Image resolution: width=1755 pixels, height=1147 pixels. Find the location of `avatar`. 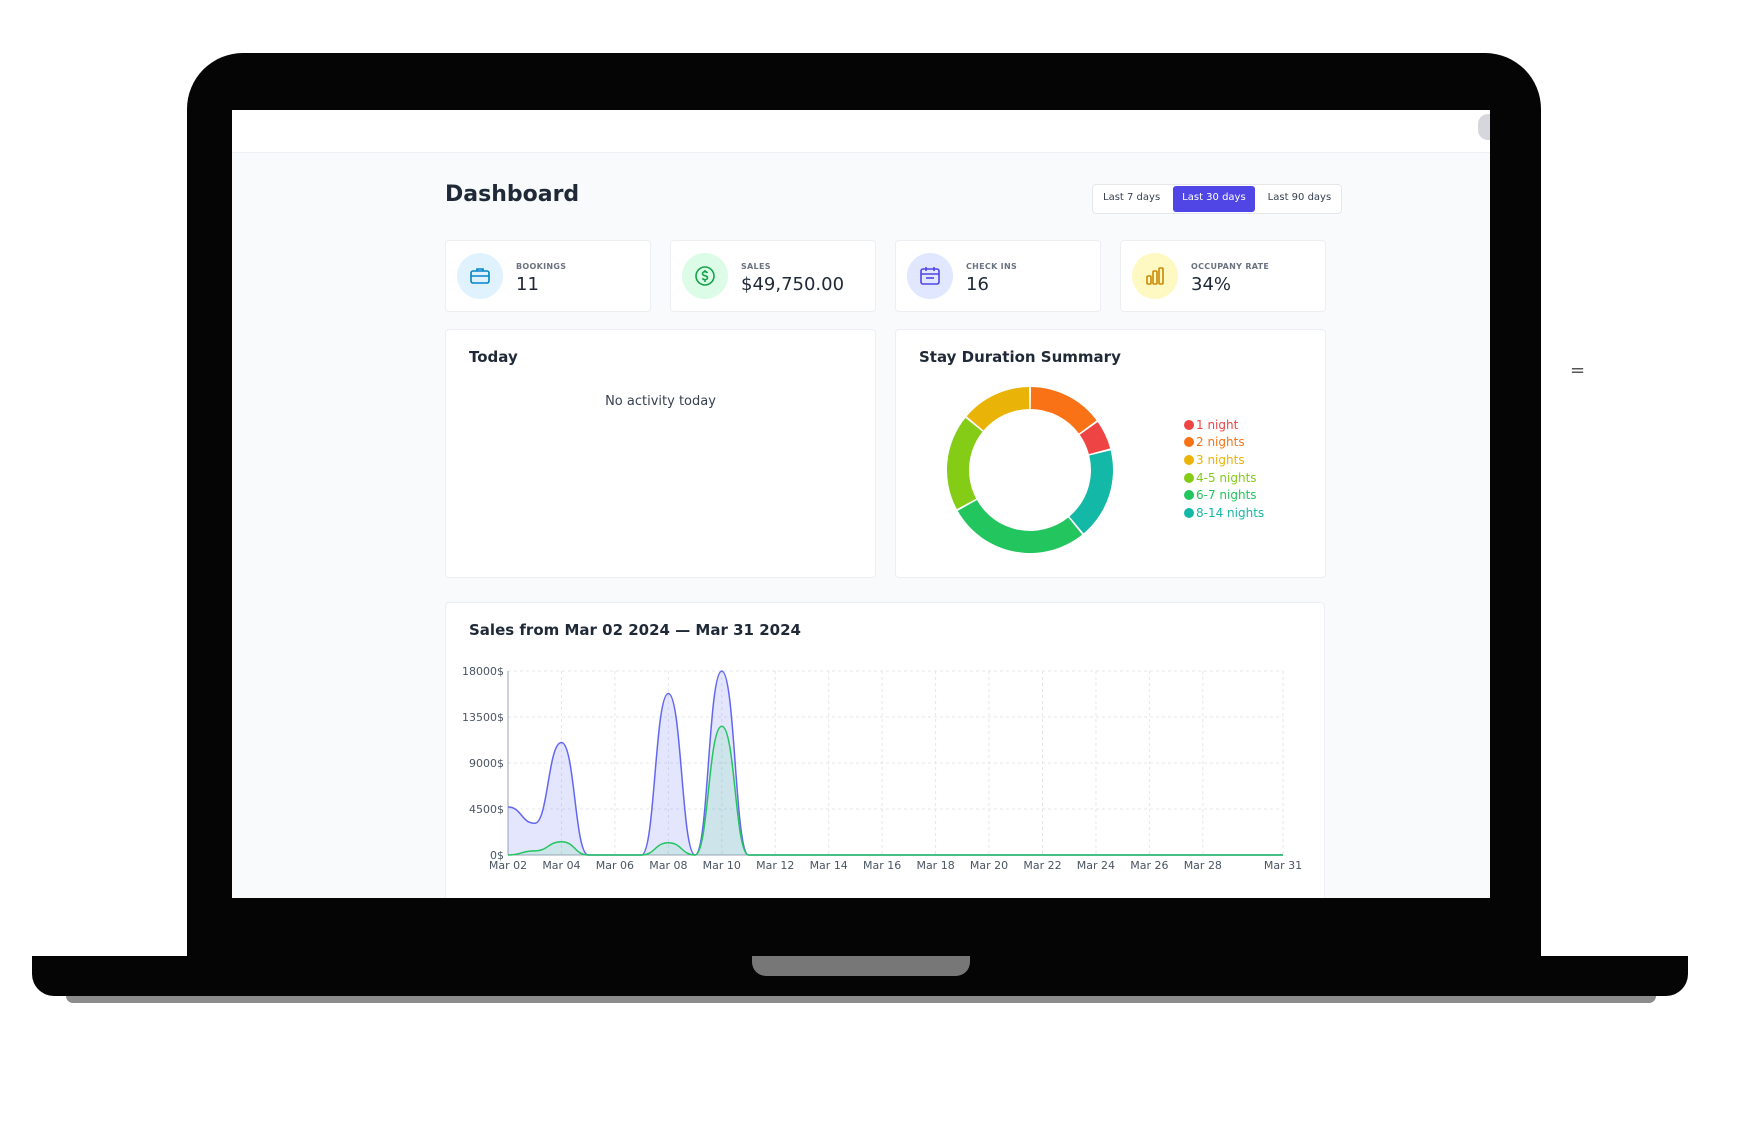

avatar is located at coordinates (1484, 127).